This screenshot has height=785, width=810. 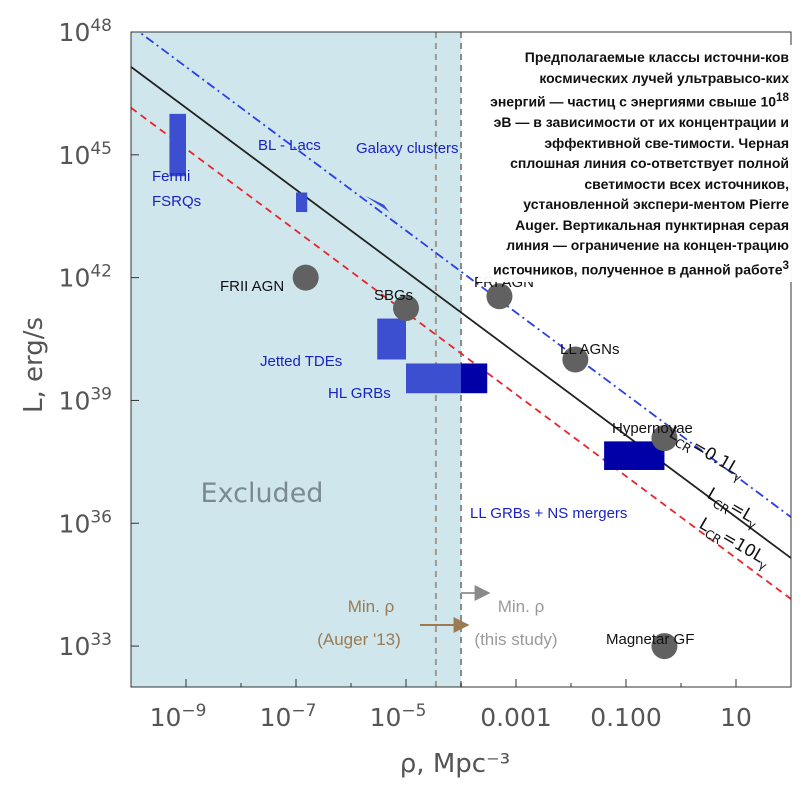 I want to click on point-label: Magnetar GF, so click(x=650, y=639).